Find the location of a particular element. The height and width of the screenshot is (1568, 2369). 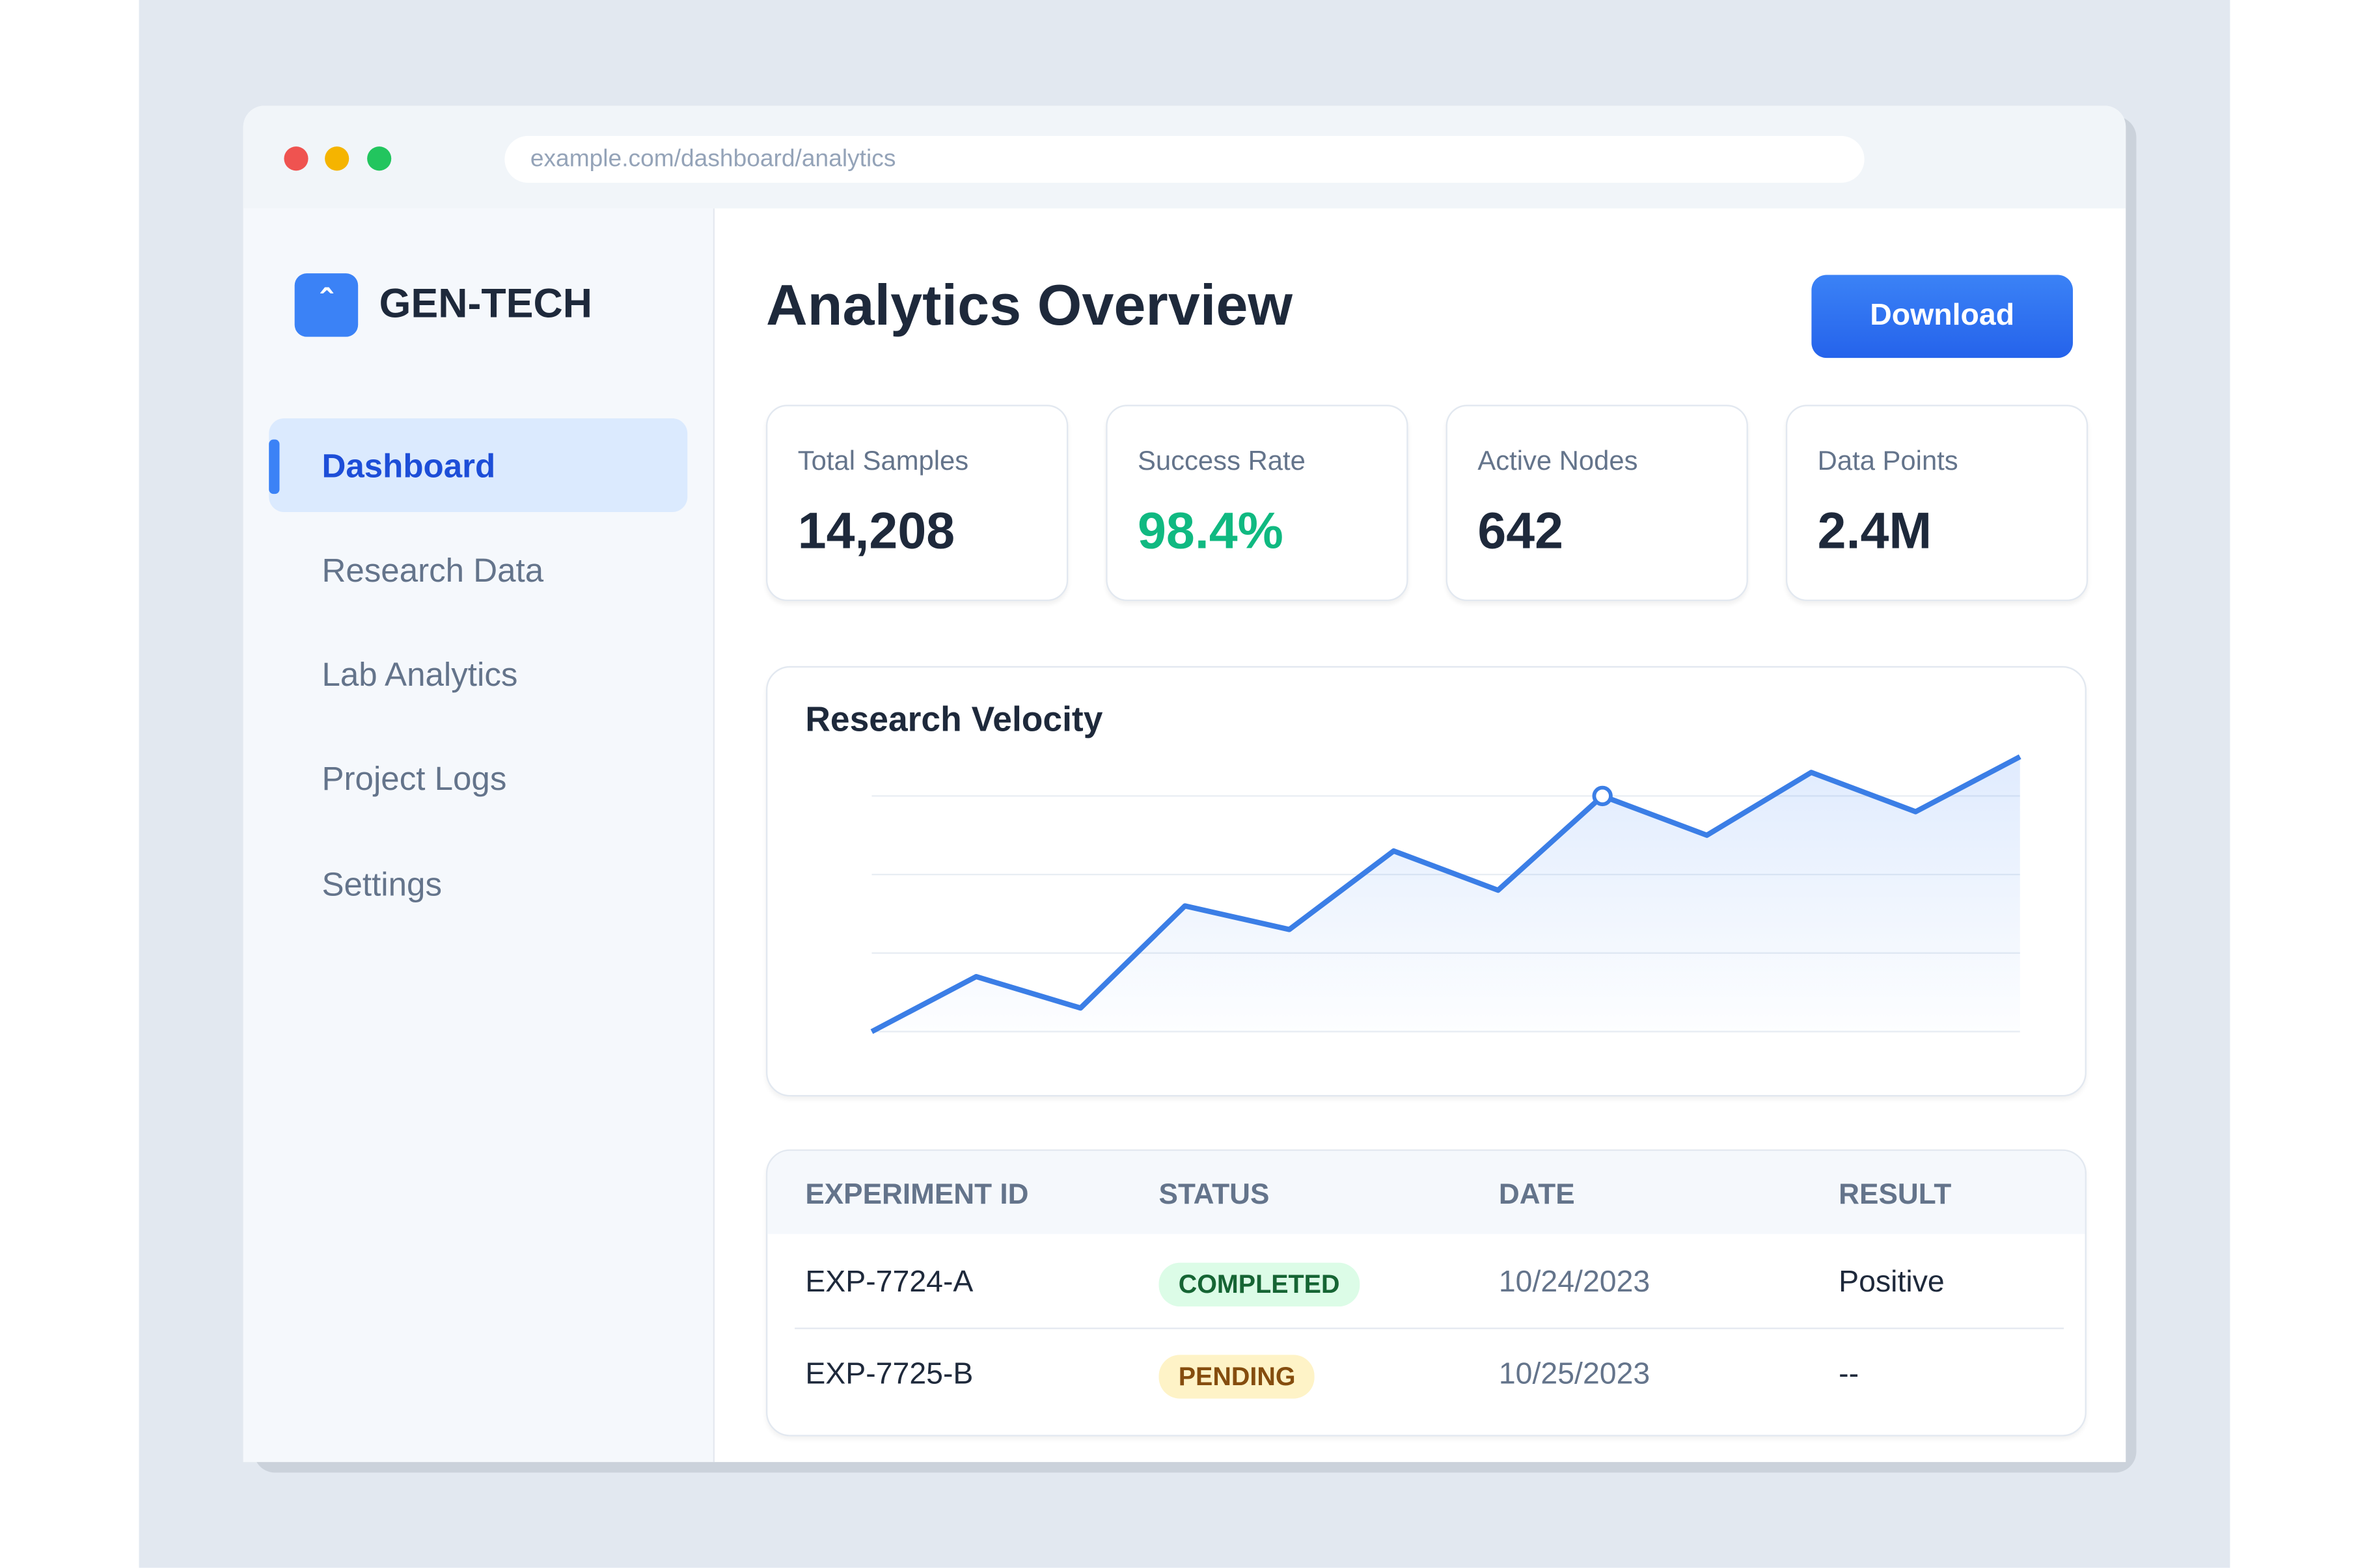

column-header: STATUS is located at coordinates (1214, 1195).